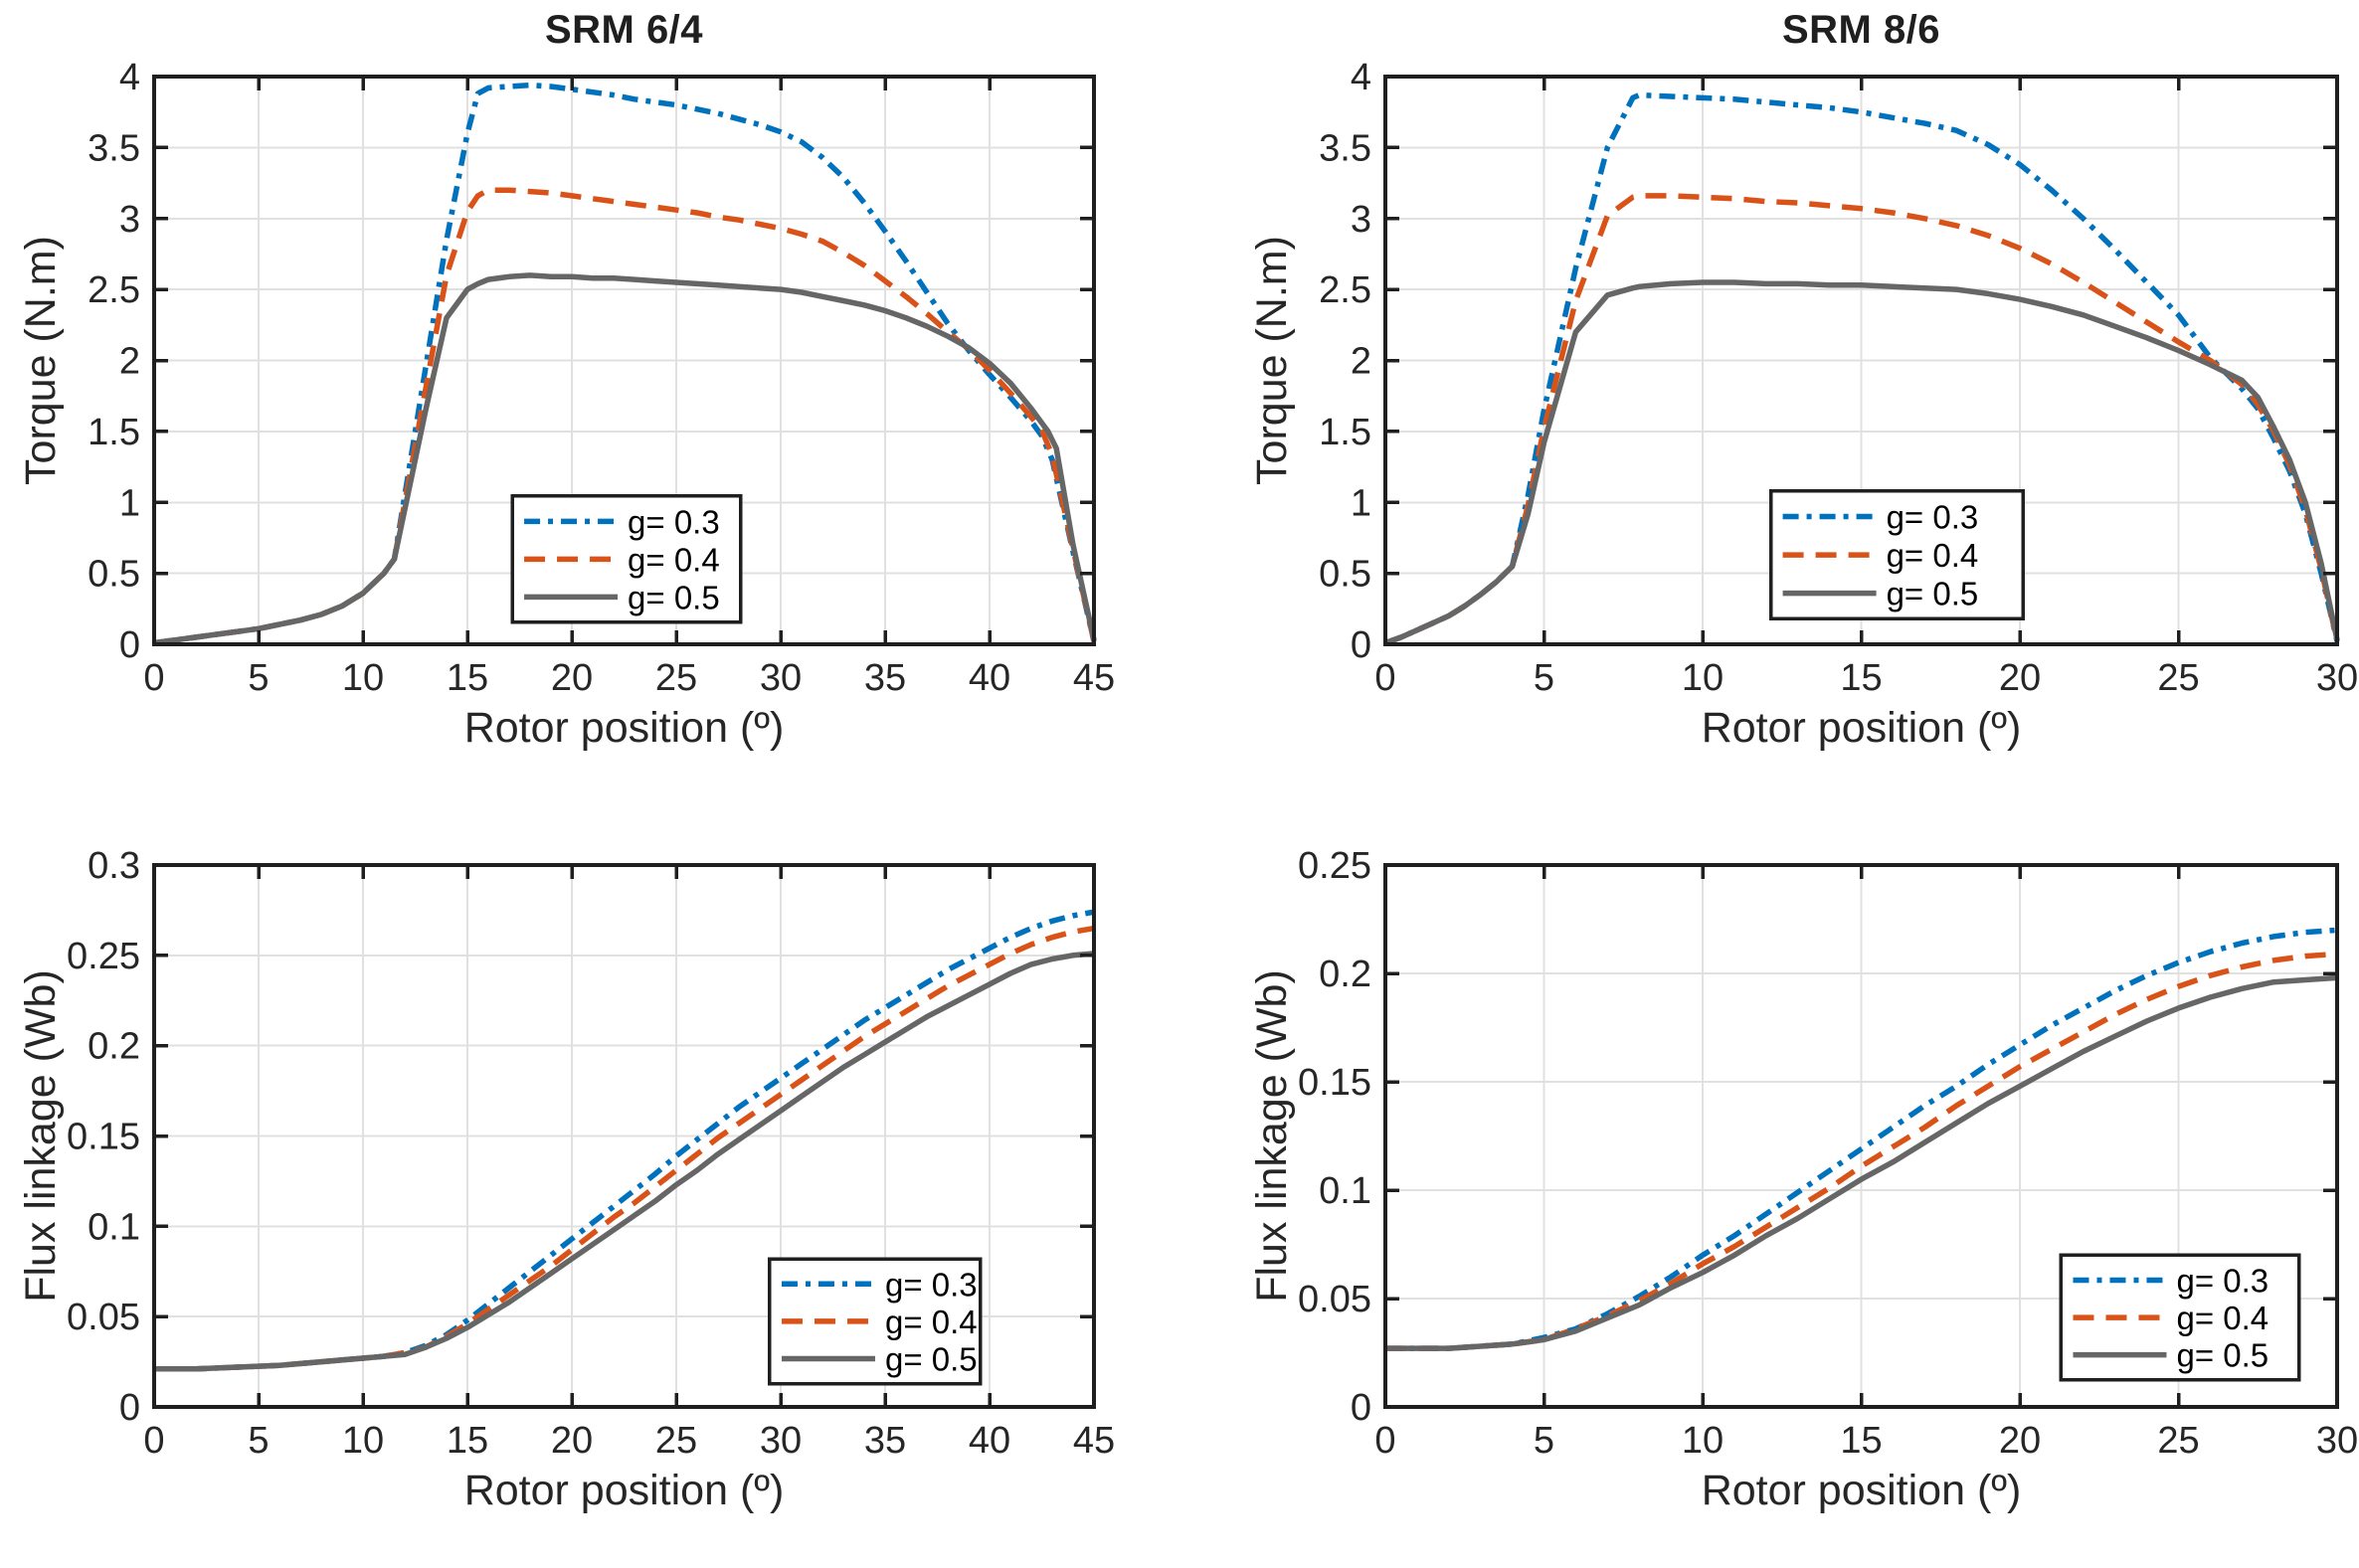  What do you see at coordinates (41, 360) in the screenshot?
I see `y-axis-label: Torque (N.m)` at bounding box center [41, 360].